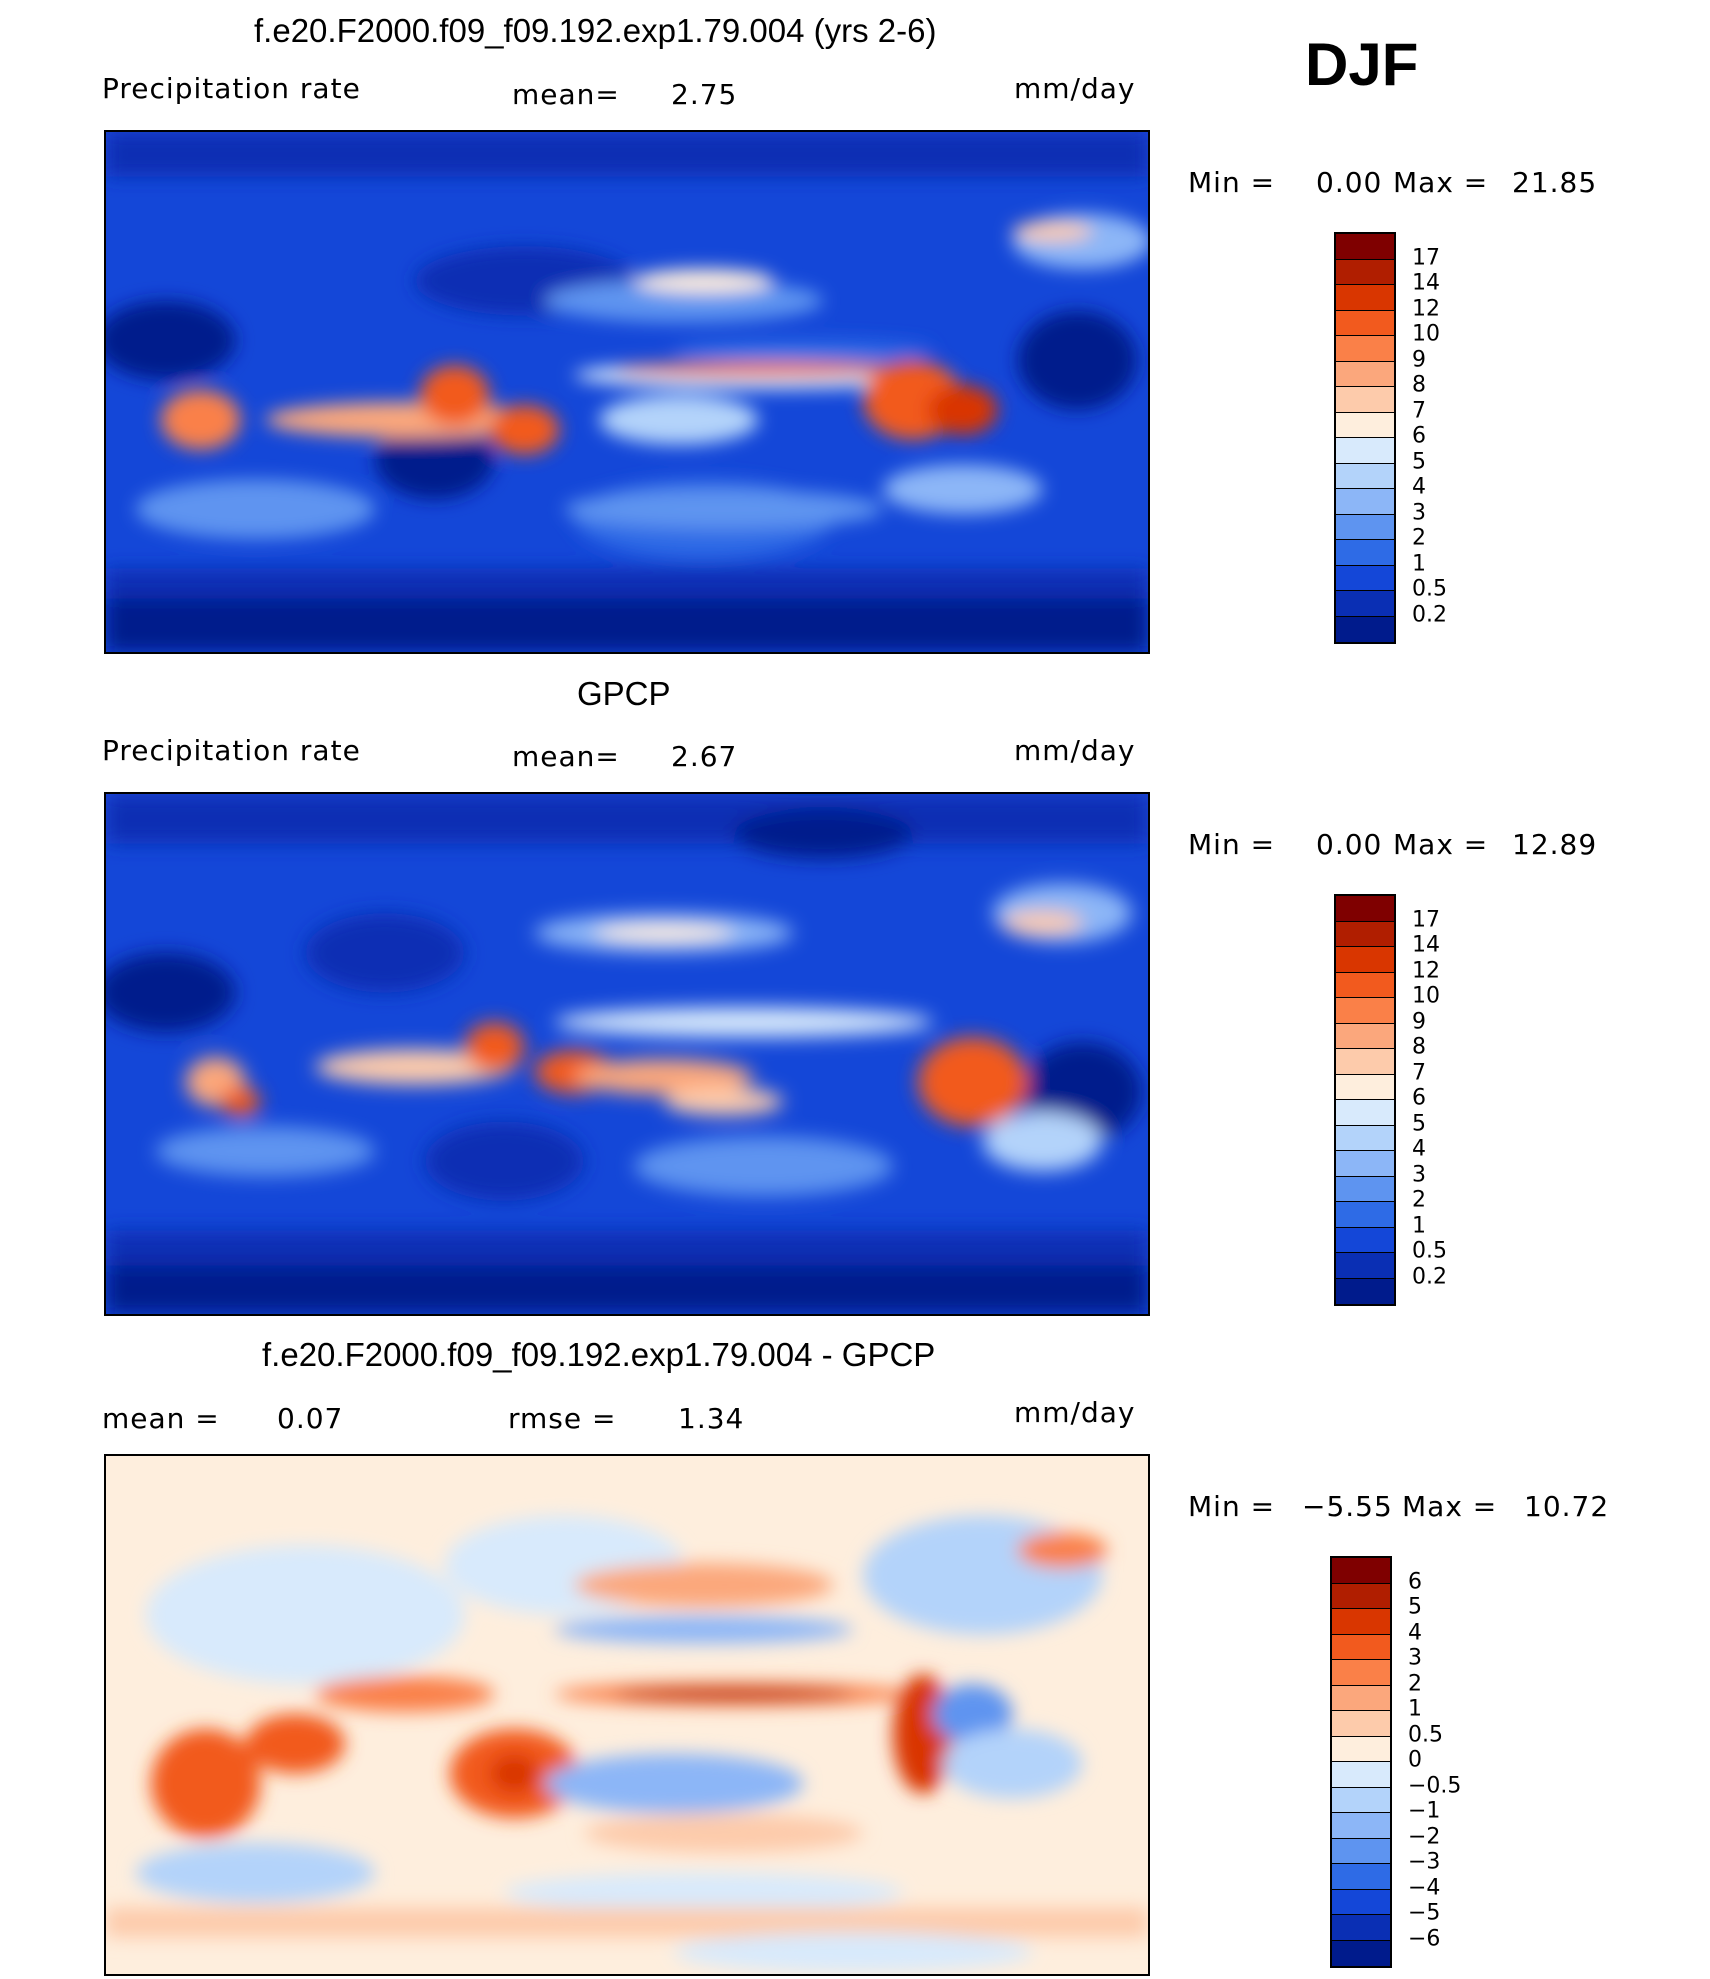  Describe the element at coordinates (1555, 182) in the screenshot. I see `panel-1-max-value: 21.85` at that location.